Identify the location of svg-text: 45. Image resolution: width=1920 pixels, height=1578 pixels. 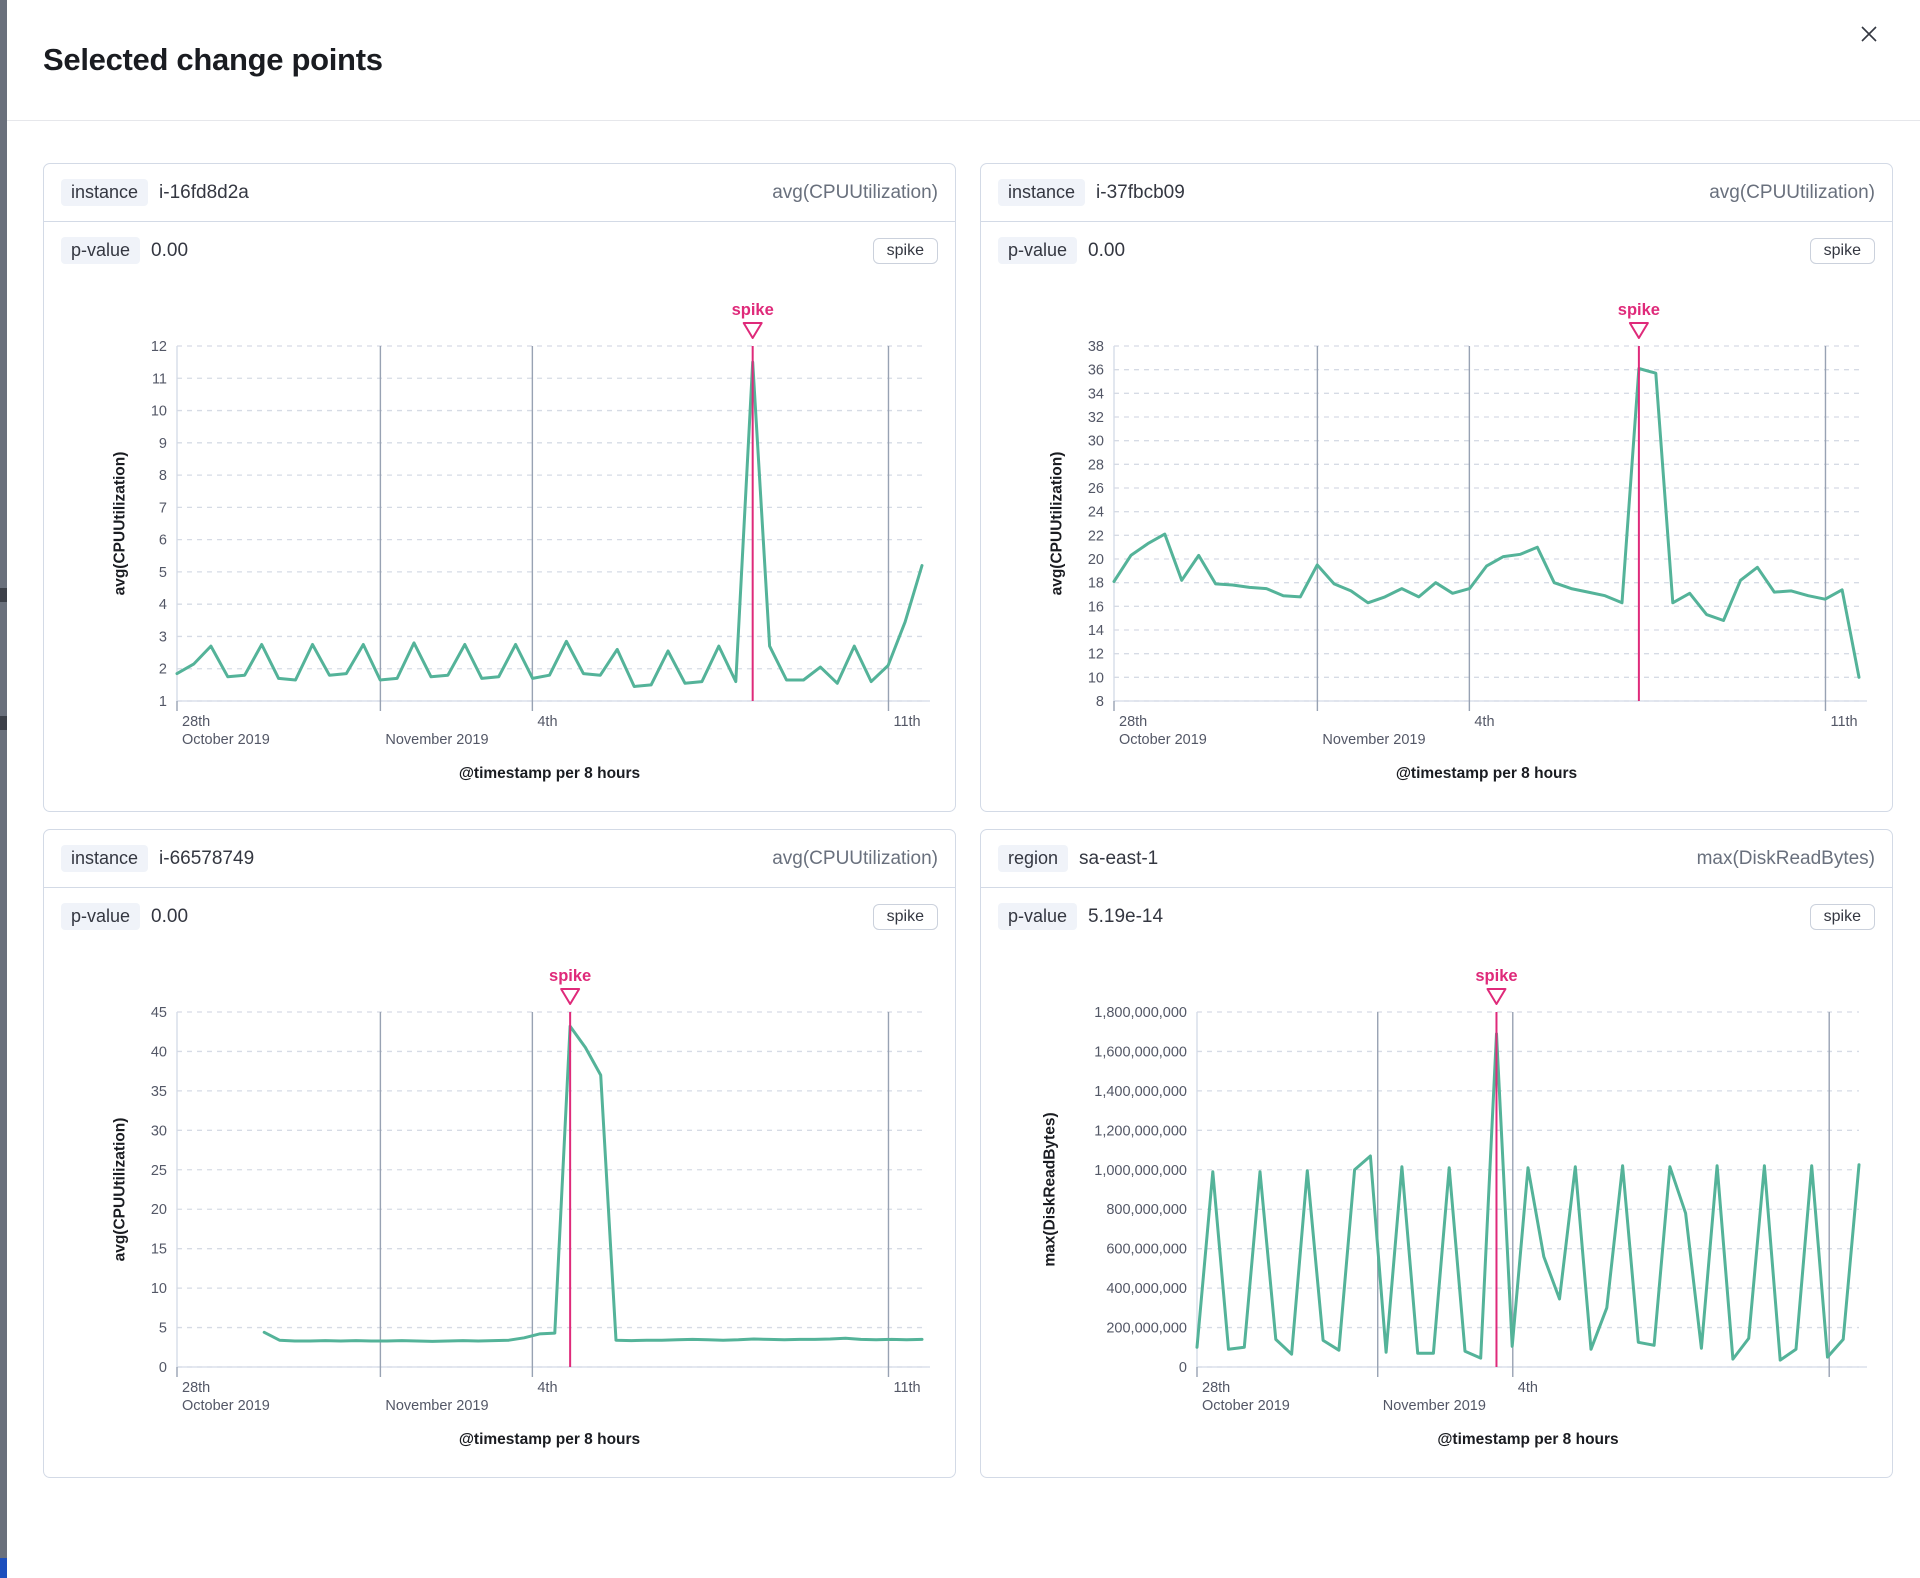
(158, 1013).